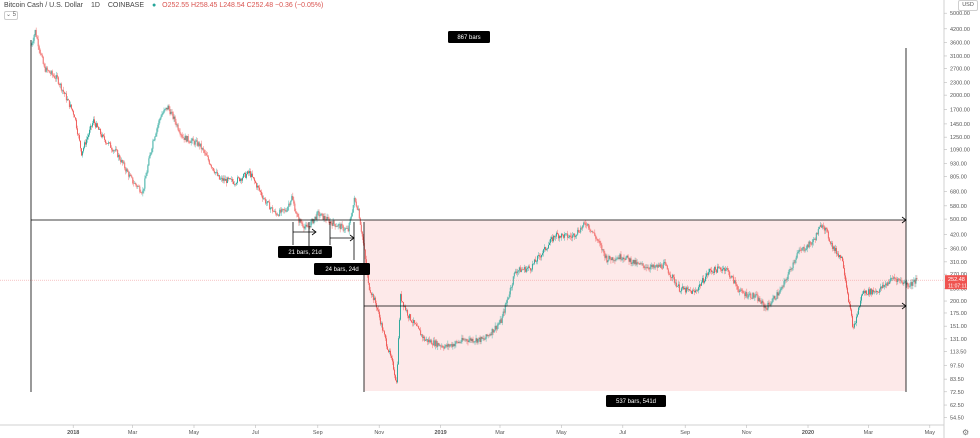 This screenshot has height=438, width=980. What do you see at coordinates (966, 432) in the screenshot?
I see `gear-icon: ⚙` at bounding box center [966, 432].